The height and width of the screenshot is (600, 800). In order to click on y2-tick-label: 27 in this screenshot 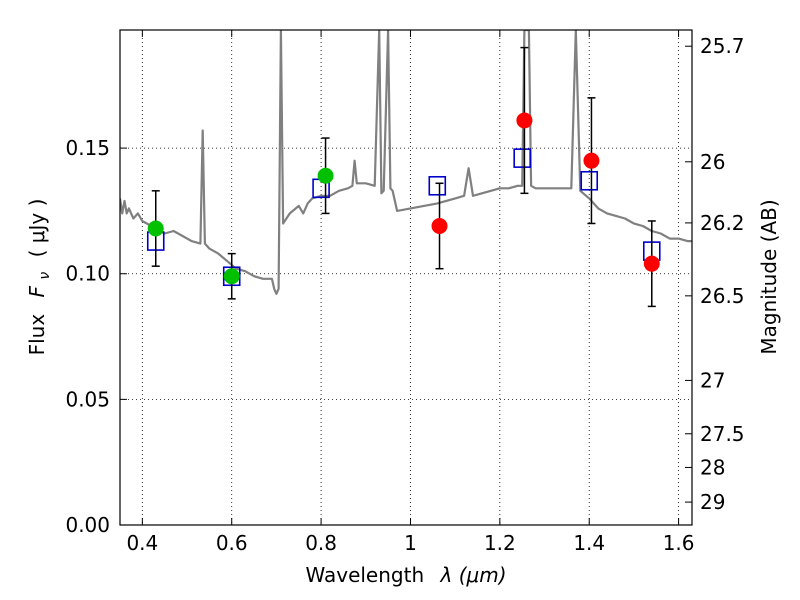, I will do `click(712, 380)`.